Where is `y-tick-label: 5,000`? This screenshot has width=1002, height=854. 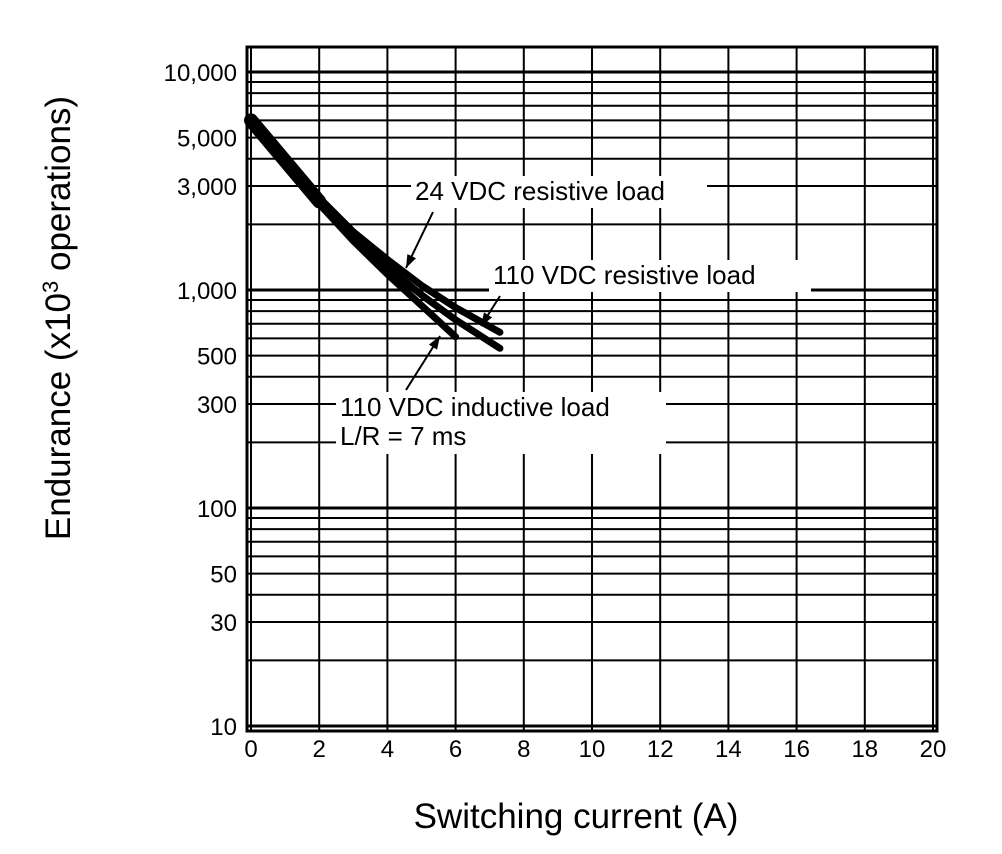 y-tick-label: 5,000 is located at coordinates (207, 139).